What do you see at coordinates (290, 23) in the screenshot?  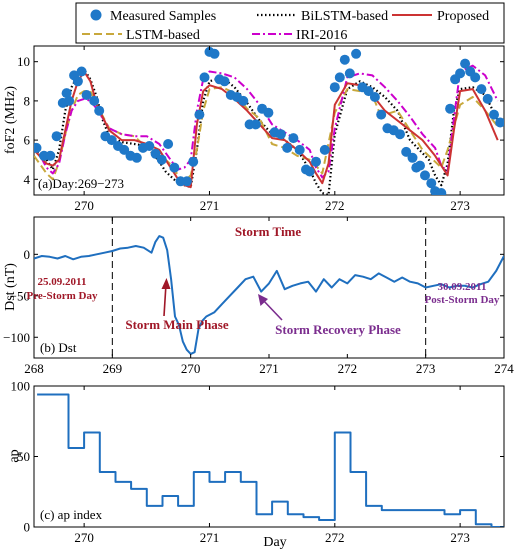 I see `legend-box` at bounding box center [290, 23].